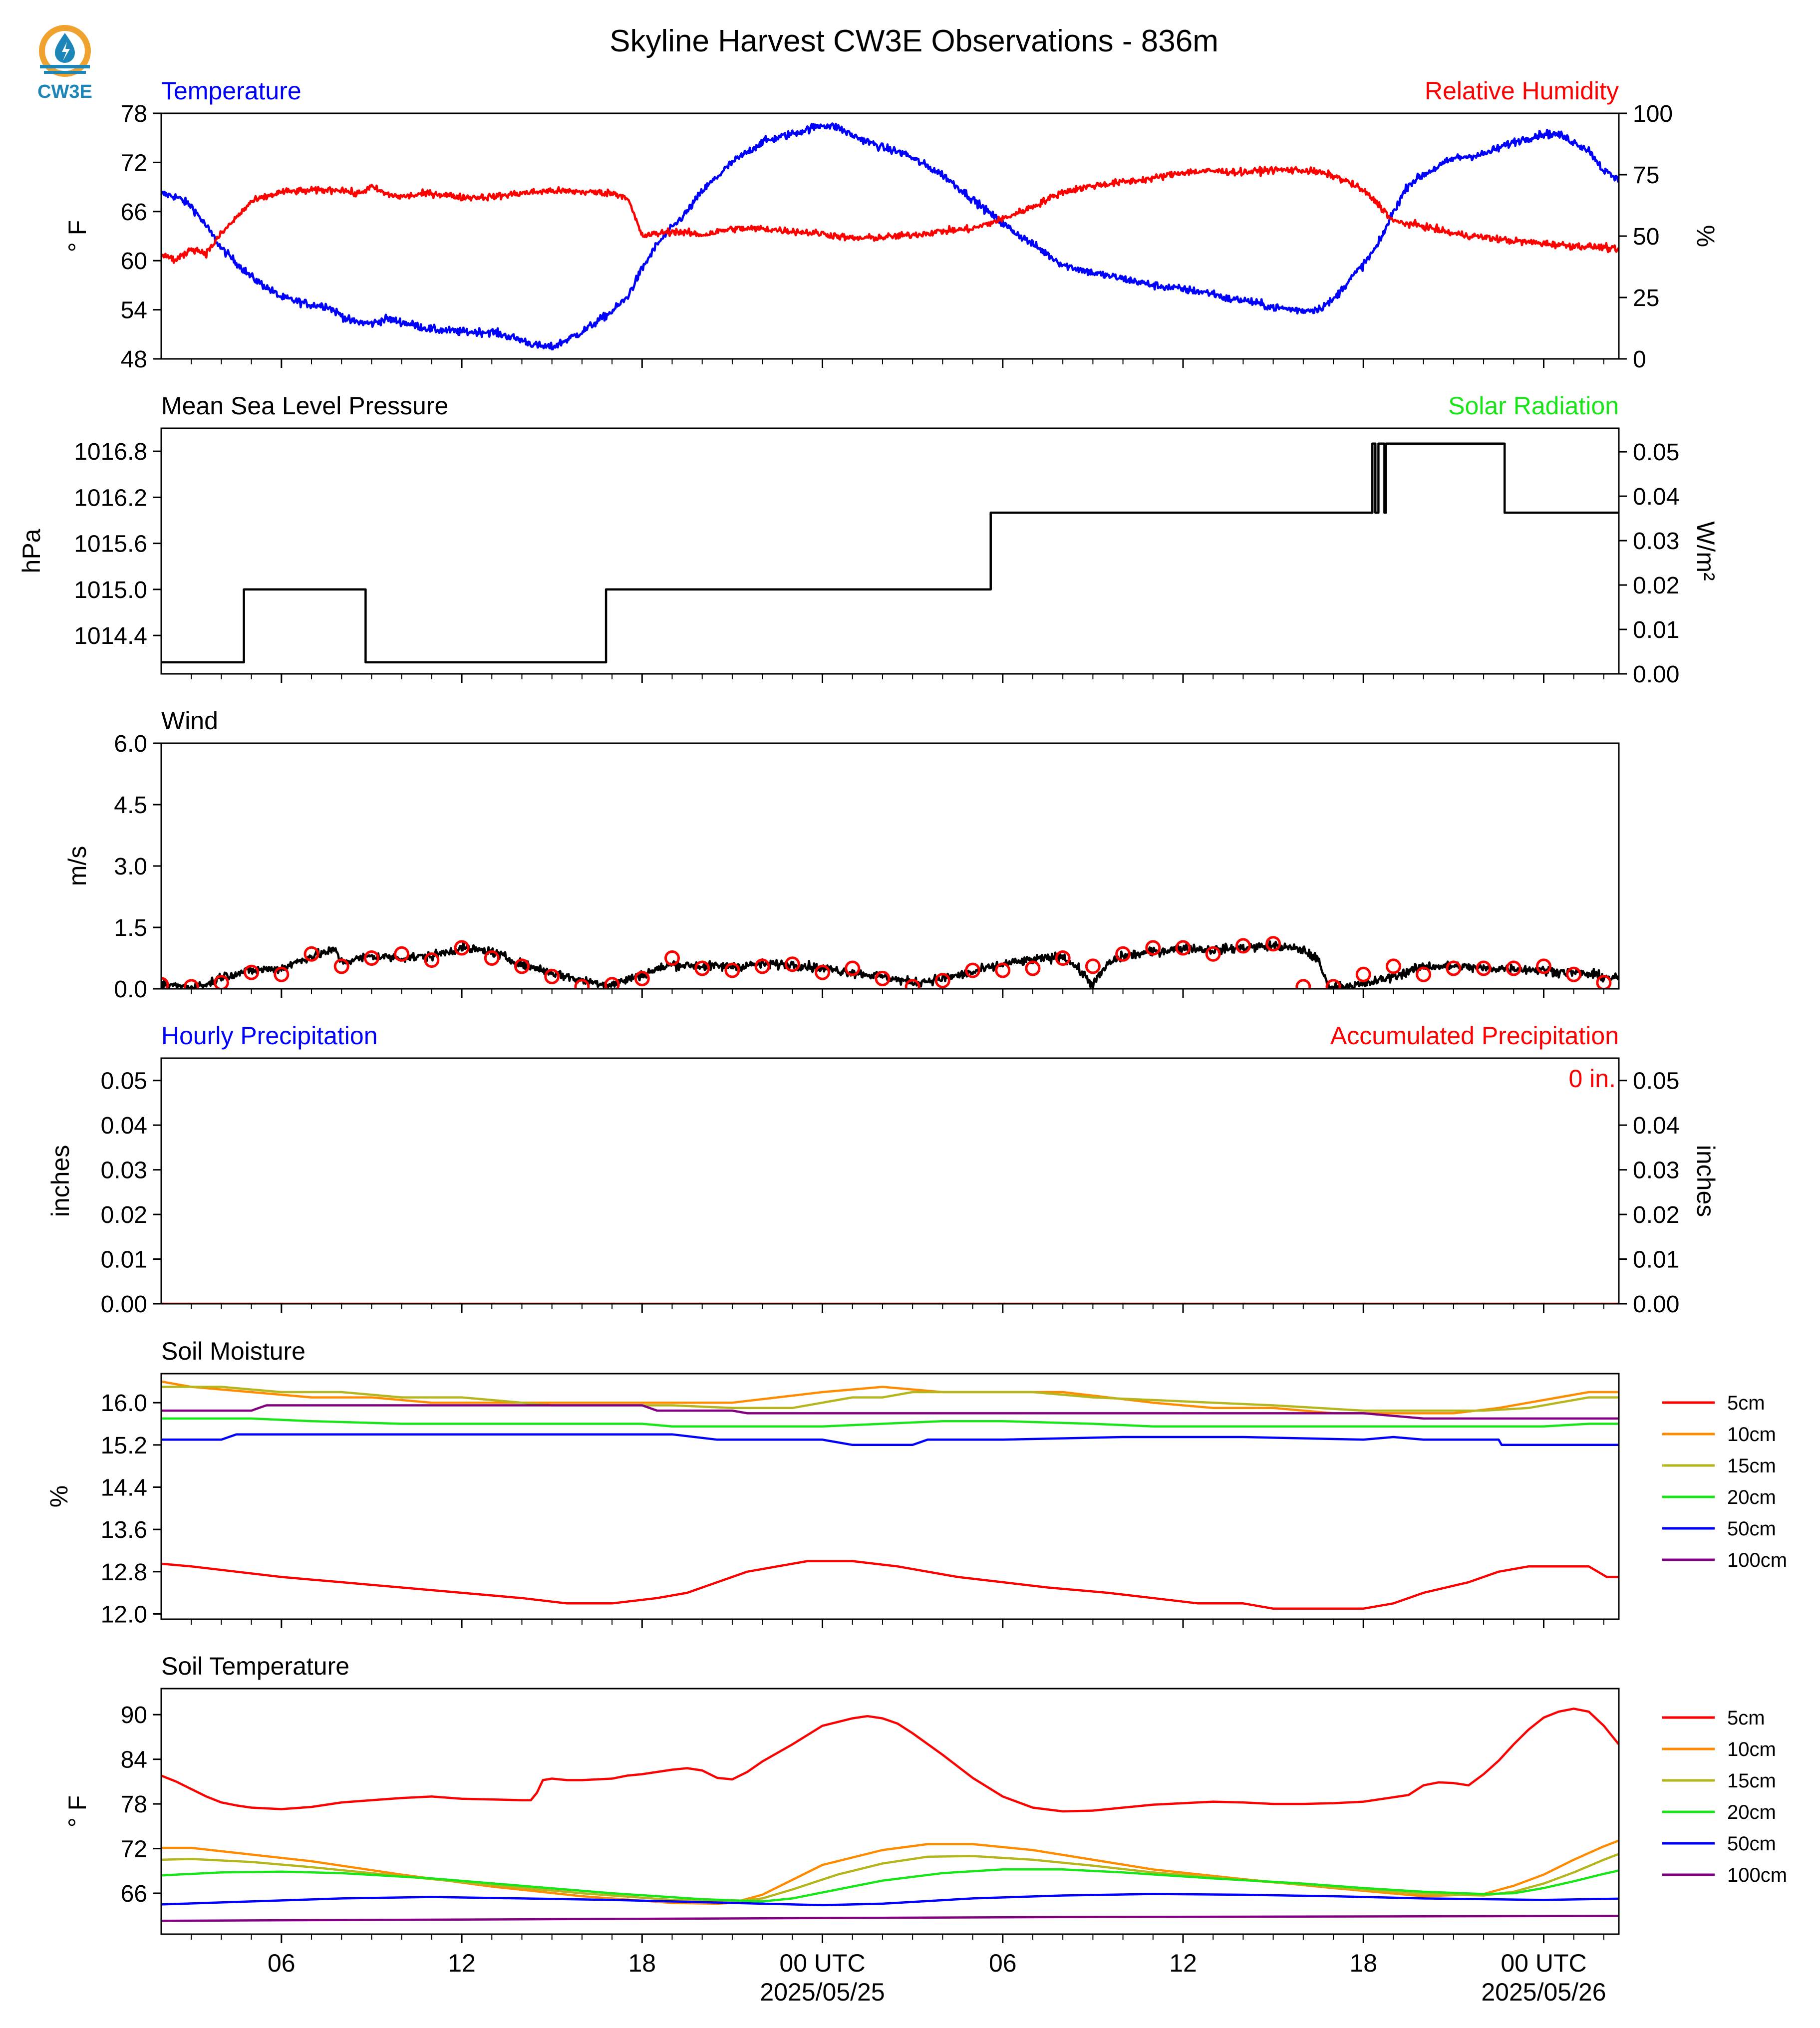 Image resolution: width=1820 pixels, height=2028 pixels. What do you see at coordinates (1757, 1560) in the screenshot?
I see `legend-label: 100cm` at bounding box center [1757, 1560].